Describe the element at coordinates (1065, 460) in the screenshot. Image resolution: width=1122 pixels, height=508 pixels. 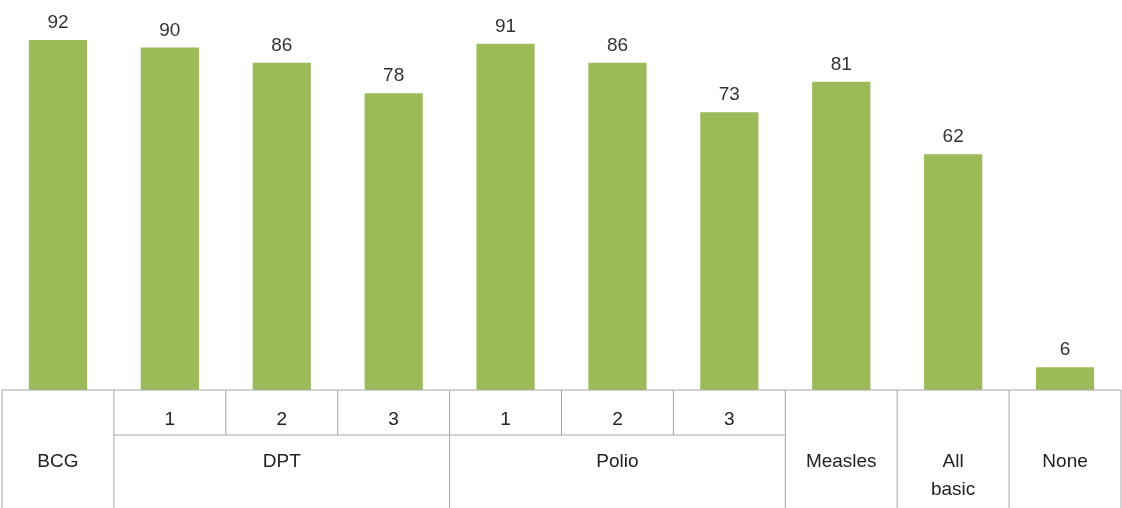
I see `x-tick-label: None` at that location.